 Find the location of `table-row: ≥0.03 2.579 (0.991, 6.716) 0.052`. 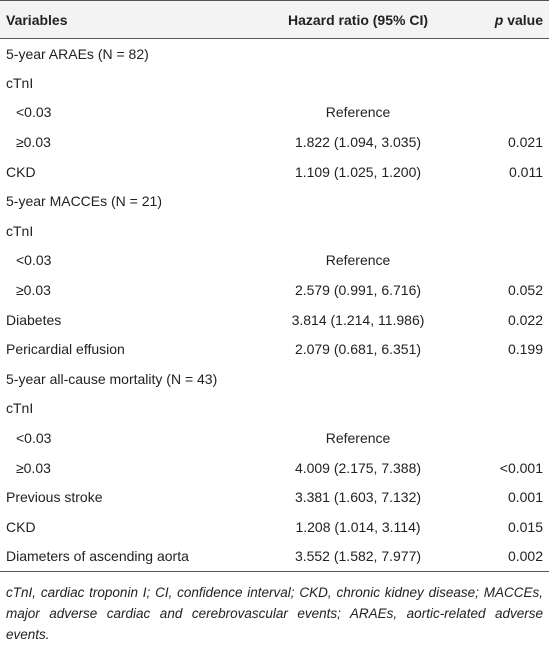

table-row: ≥0.03 2.579 (0.991, 6.716) 0.052 is located at coordinates (274, 290).